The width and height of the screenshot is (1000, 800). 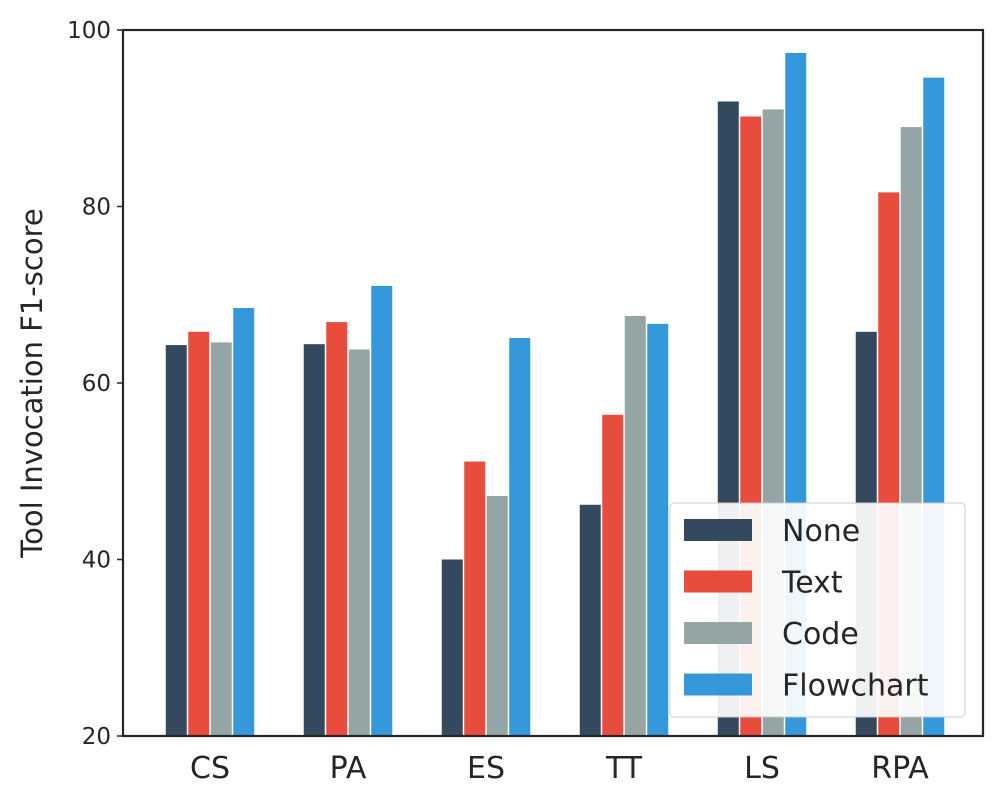 What do you see at coordinates (762, 768) in the screenshot?
I see `x-tick-label-ls: LS` at bounding box center [762, 768].